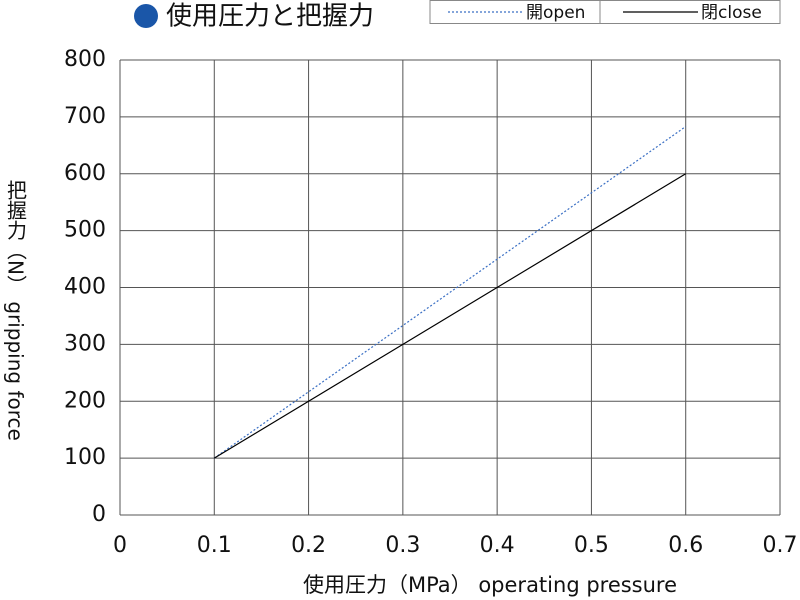 The image size is (800, 600). What do you see at coordinates (497, 545) in the screenshot?
I see `x-tick-label: 0.4` at bounding box center [497, 545].